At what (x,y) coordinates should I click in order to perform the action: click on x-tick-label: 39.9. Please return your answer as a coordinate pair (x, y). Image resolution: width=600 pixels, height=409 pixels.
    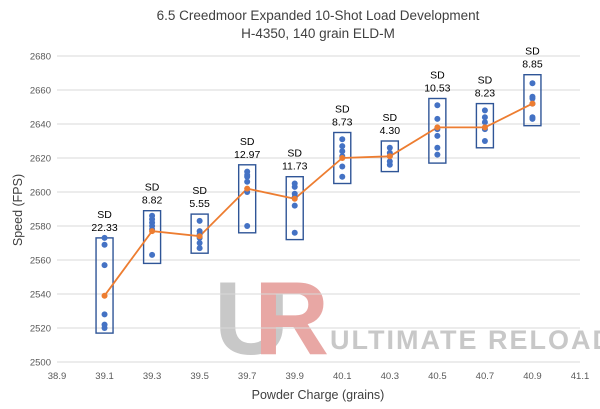
    Looking at the image, I should click on (294, 376).